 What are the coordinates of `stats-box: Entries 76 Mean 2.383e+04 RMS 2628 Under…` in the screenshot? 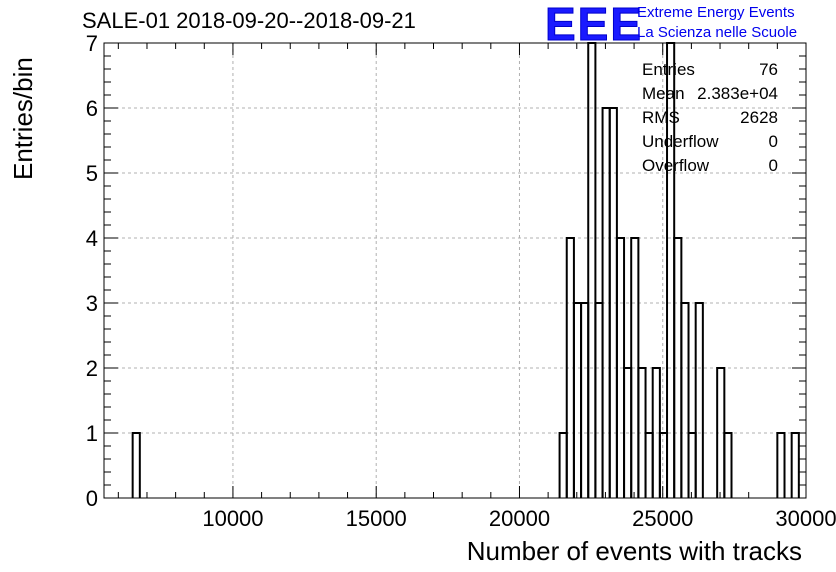 It's located at (710, 120).